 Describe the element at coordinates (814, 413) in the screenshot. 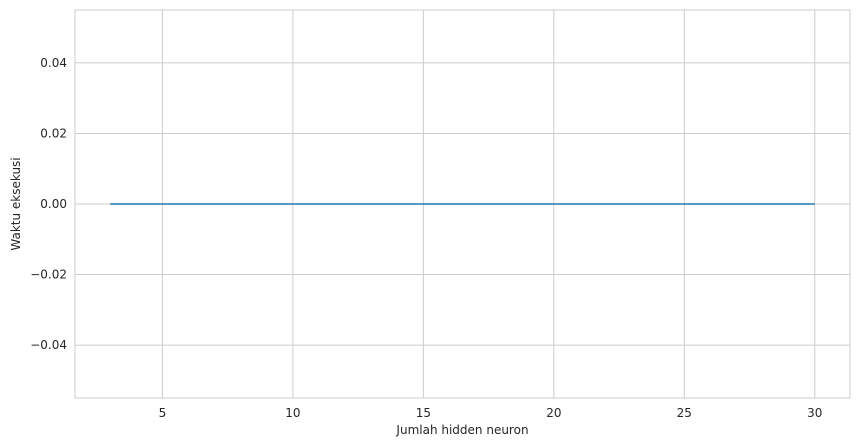

I see `x-tick-label: 30` at that location.